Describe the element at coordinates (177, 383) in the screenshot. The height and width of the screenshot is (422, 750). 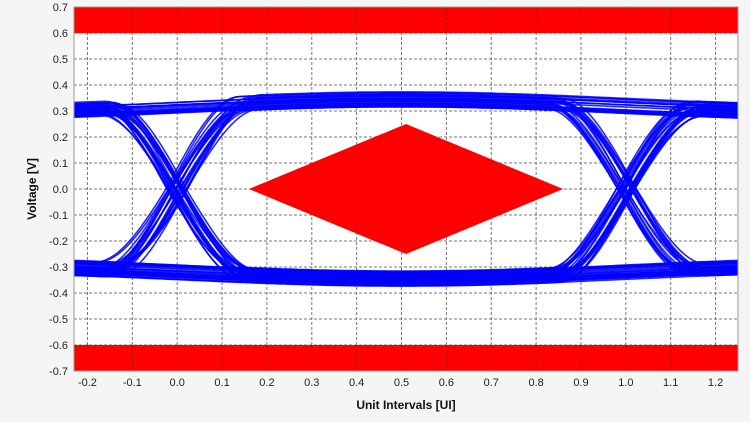
I see `x-tick-label: 0.0` at that location.